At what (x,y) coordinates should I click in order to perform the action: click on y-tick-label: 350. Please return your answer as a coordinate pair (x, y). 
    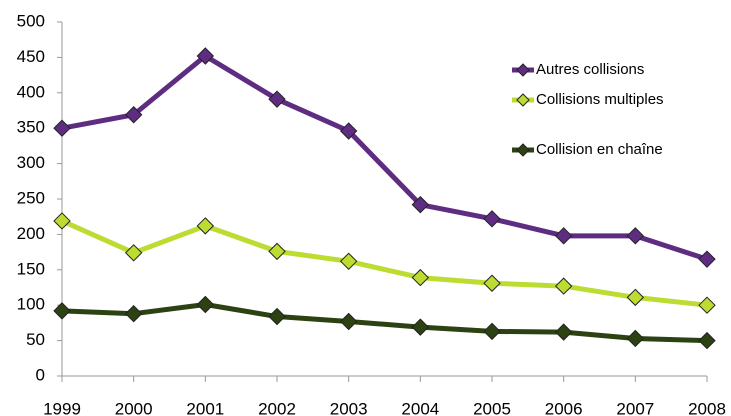
    Looking at the image, I should click on (31, 127).